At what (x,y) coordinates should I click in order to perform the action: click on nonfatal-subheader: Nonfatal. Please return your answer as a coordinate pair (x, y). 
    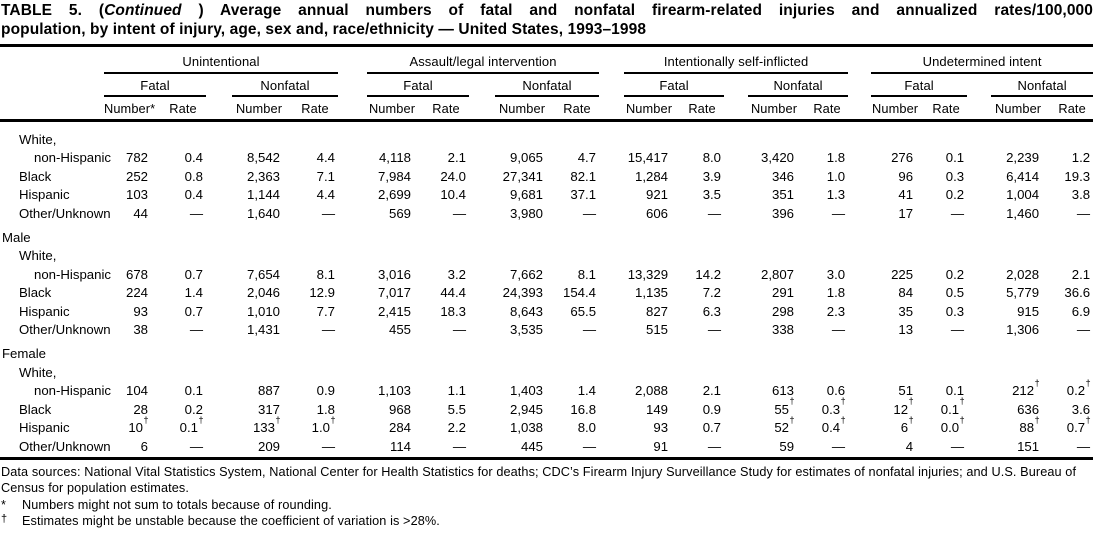
    Looking at the image, I should click on (547, 85).